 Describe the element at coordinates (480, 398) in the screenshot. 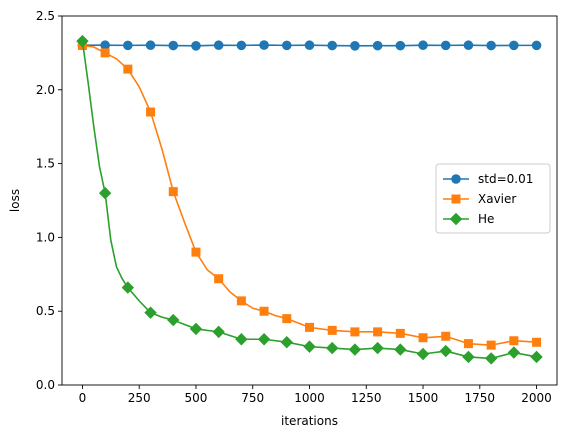

I see `x-tick-label: 1750` at that location.